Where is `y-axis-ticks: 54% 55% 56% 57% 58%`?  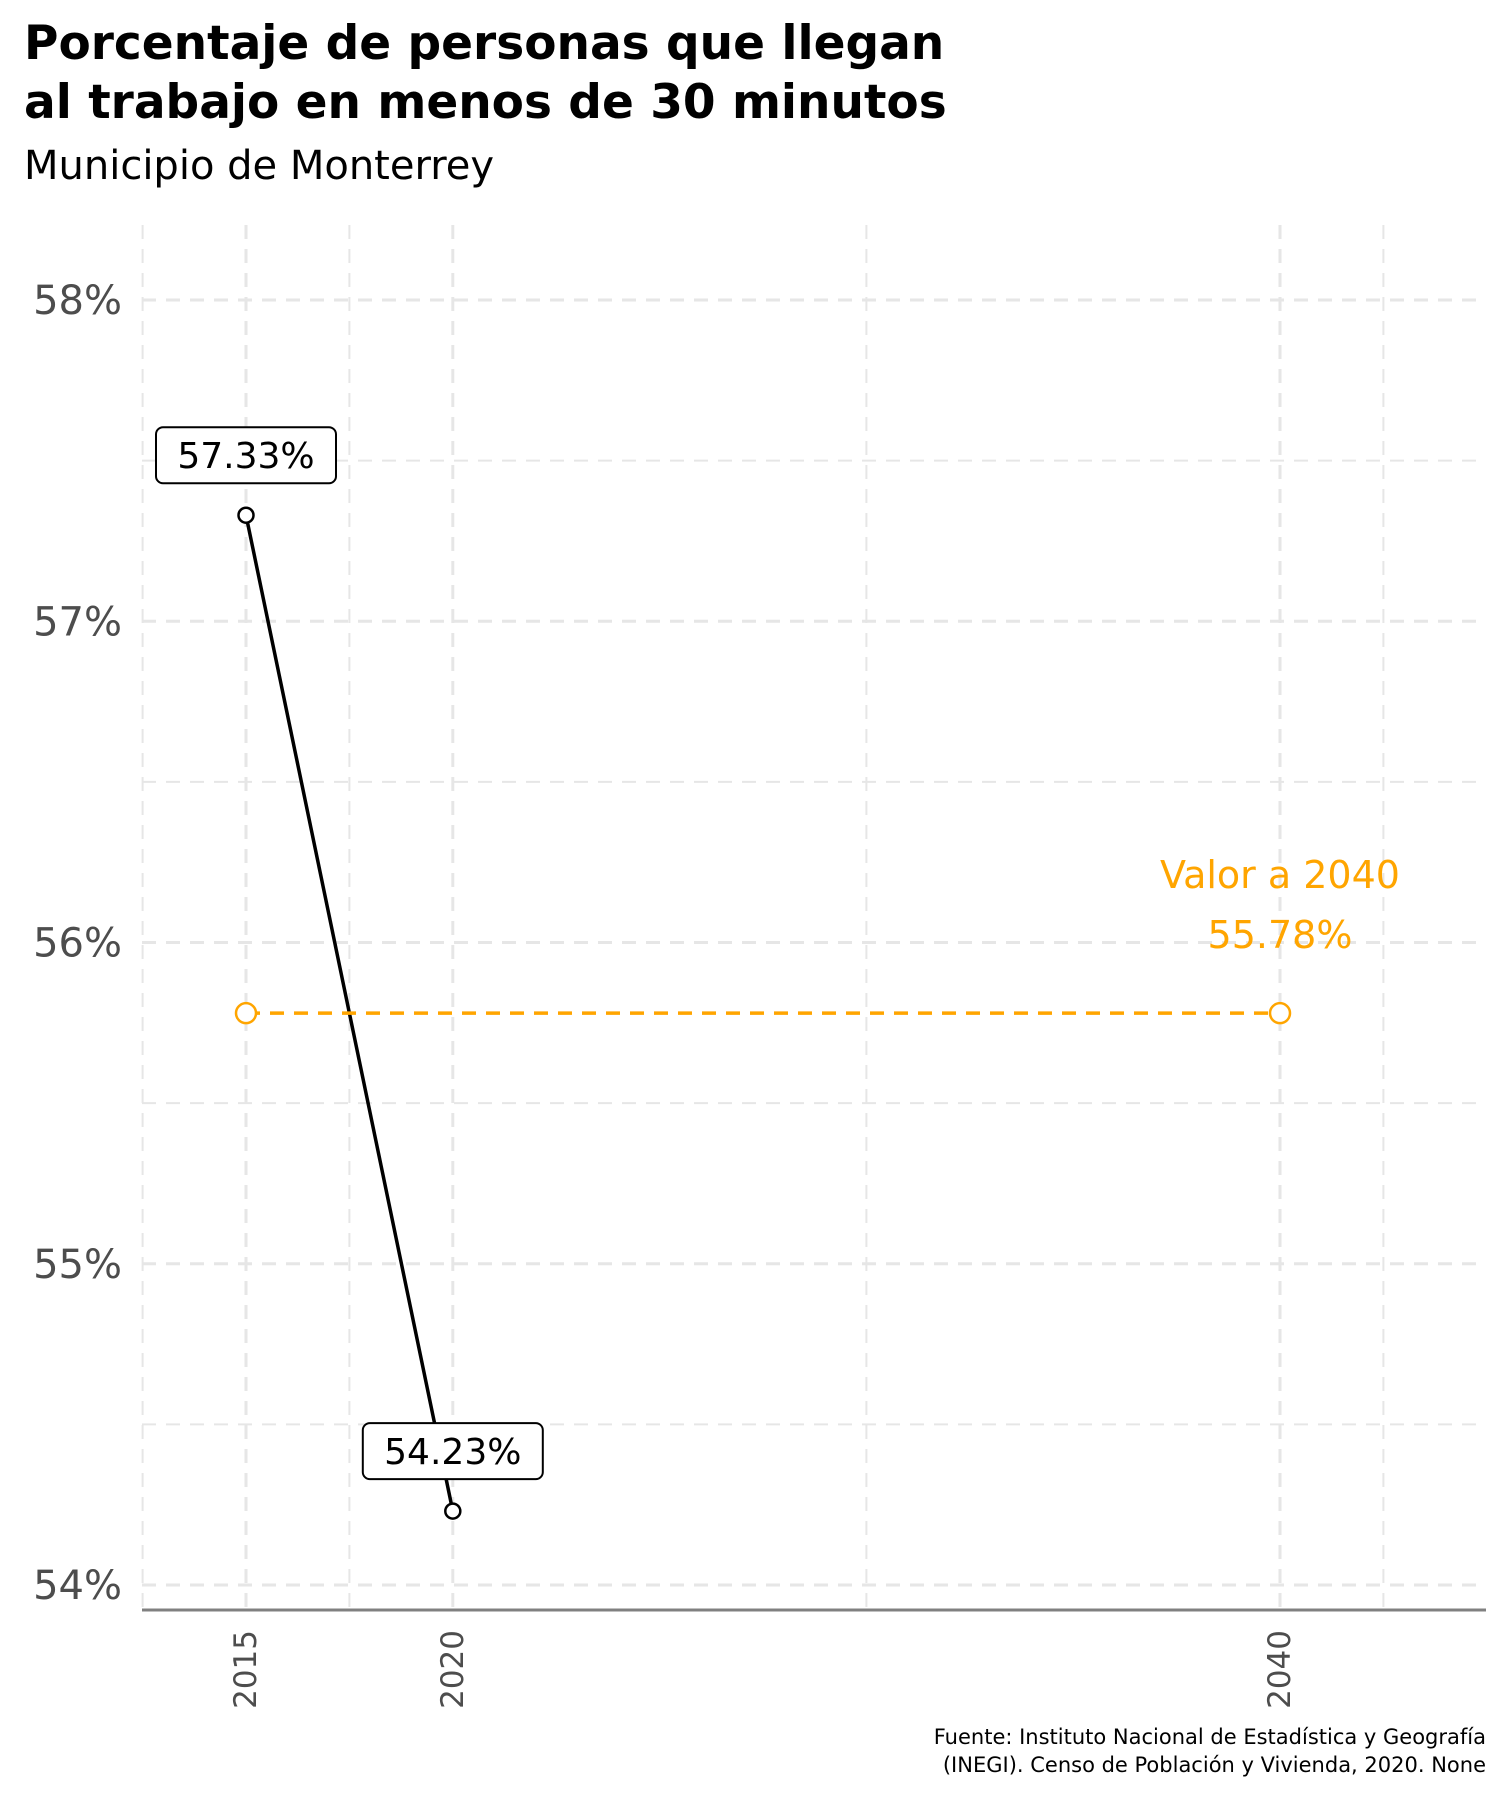
y-axis-ticks: 54% 55% 56% 57% 58% is located at coordinates (77, 943).